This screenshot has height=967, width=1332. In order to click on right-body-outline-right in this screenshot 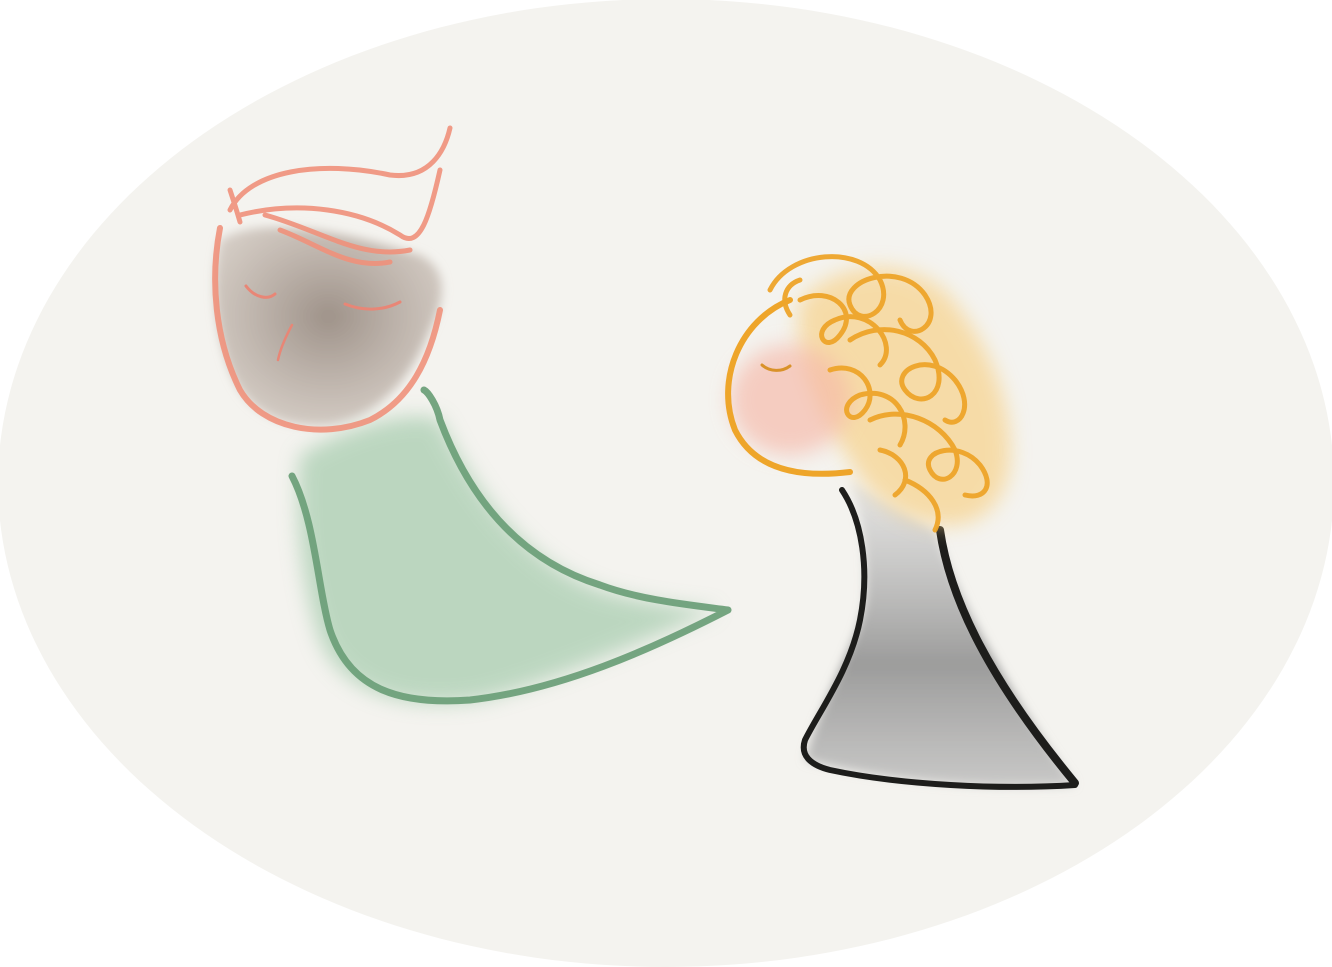, I will do `click(1007, 656)`.